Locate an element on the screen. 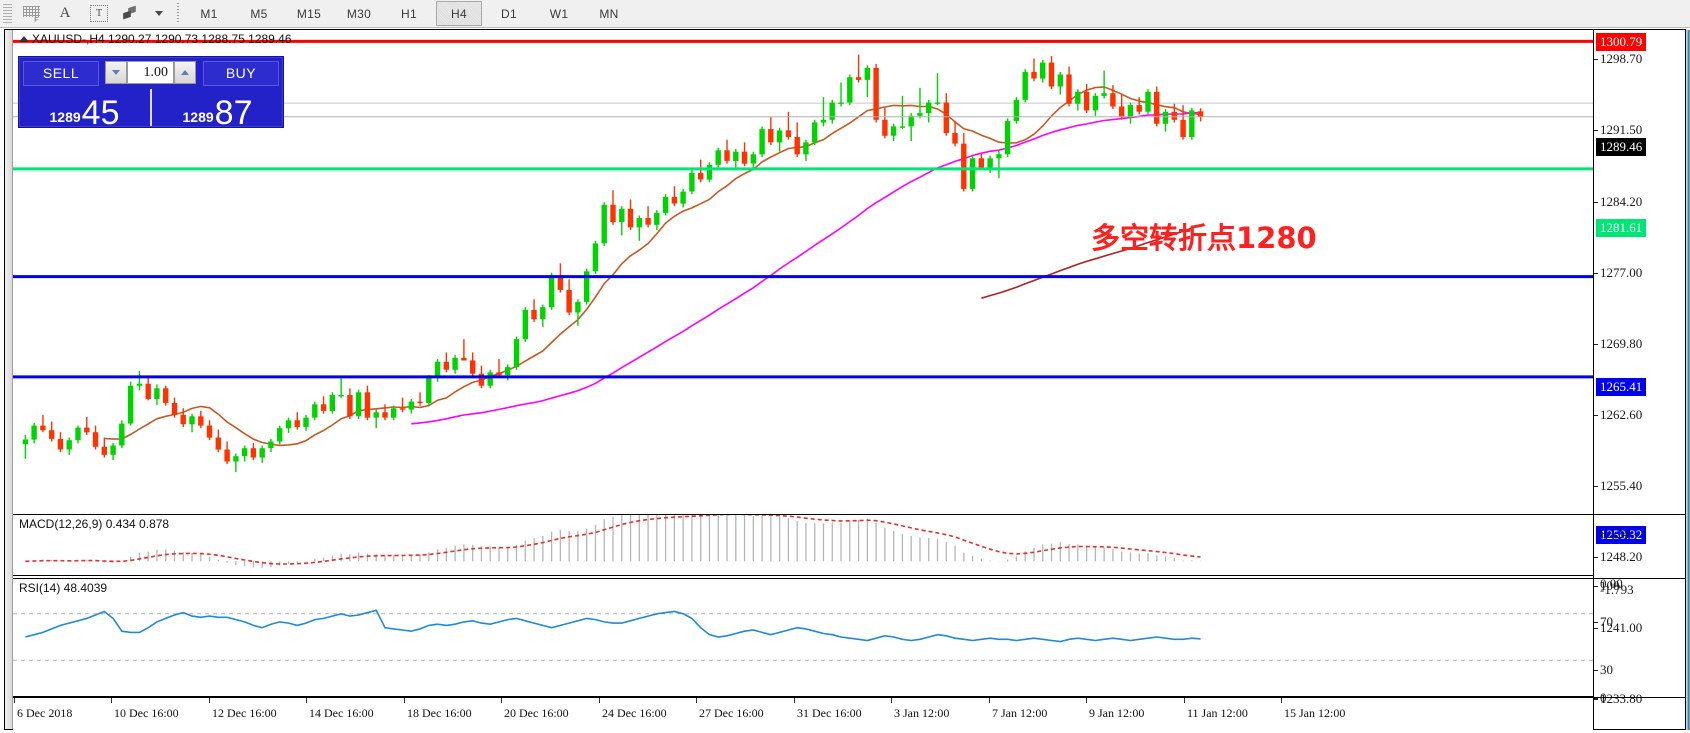 Image resolution: width=1690 pixels, height=733 pixels. price-label-1277-00: 1277.00 is located at coordinates (1621, 272).